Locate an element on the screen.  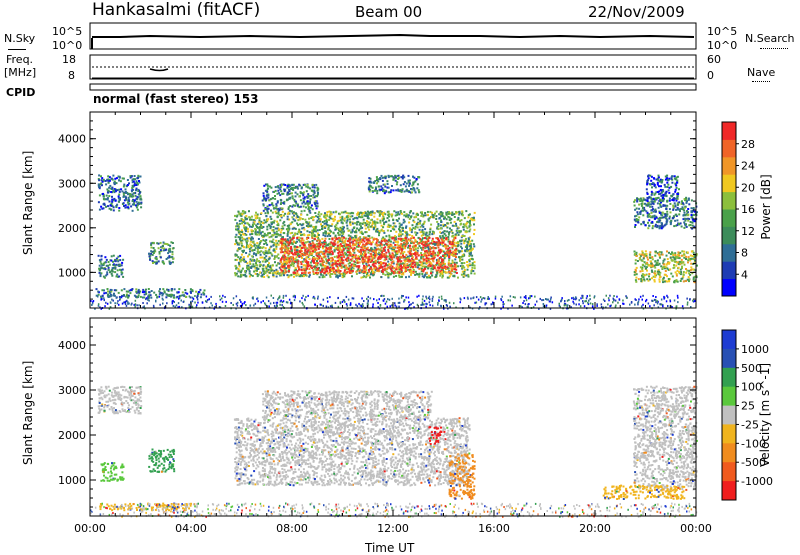
colorbar-tick-label: 12 is located at coordinates (748, 231).